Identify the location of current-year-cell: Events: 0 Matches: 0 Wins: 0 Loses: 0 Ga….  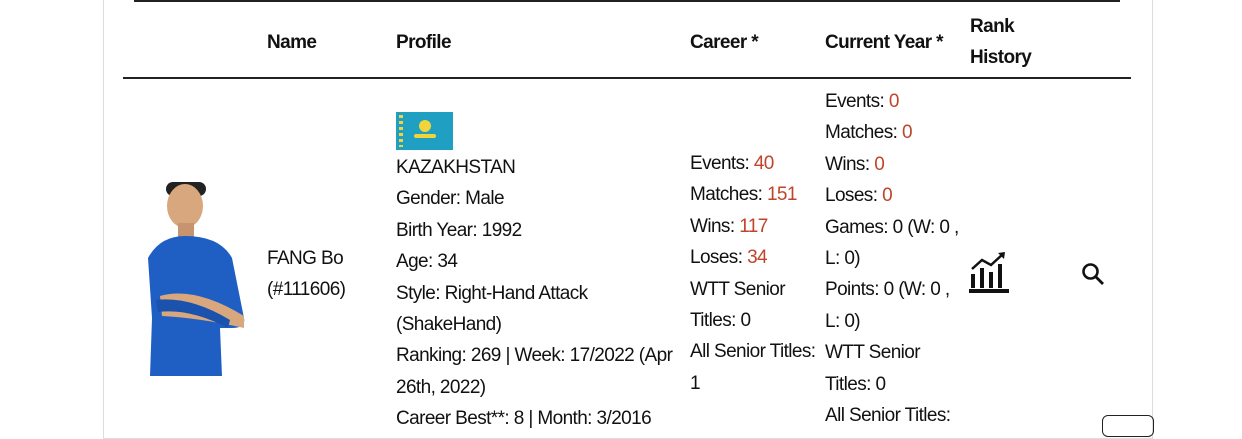
(892, 258).